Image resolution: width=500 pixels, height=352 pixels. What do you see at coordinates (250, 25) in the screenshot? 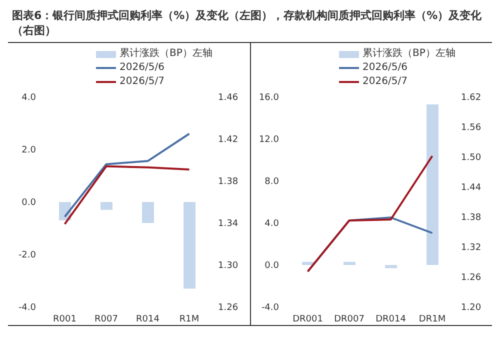
I see `text: 图表6：银行间质押式回购利率（%）及变化（左图），存款机构间质押式回购利率（%）及变化（右图）` at bounding box center [250, 25].